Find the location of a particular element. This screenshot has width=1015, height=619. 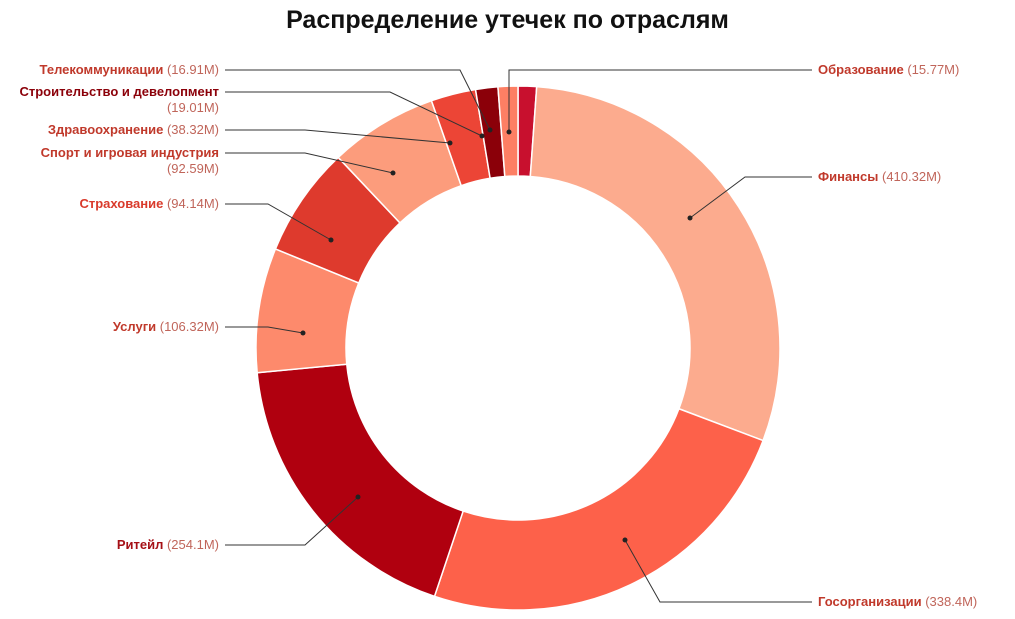

slice-label-name: Страхование is located at coordinates (121, 203).